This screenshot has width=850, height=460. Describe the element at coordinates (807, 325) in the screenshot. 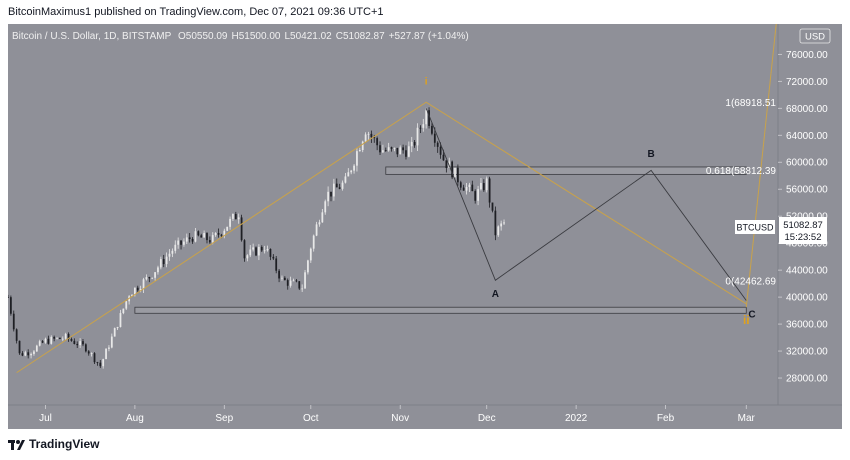

I see `y-tick-label: 36000.00` at that location.